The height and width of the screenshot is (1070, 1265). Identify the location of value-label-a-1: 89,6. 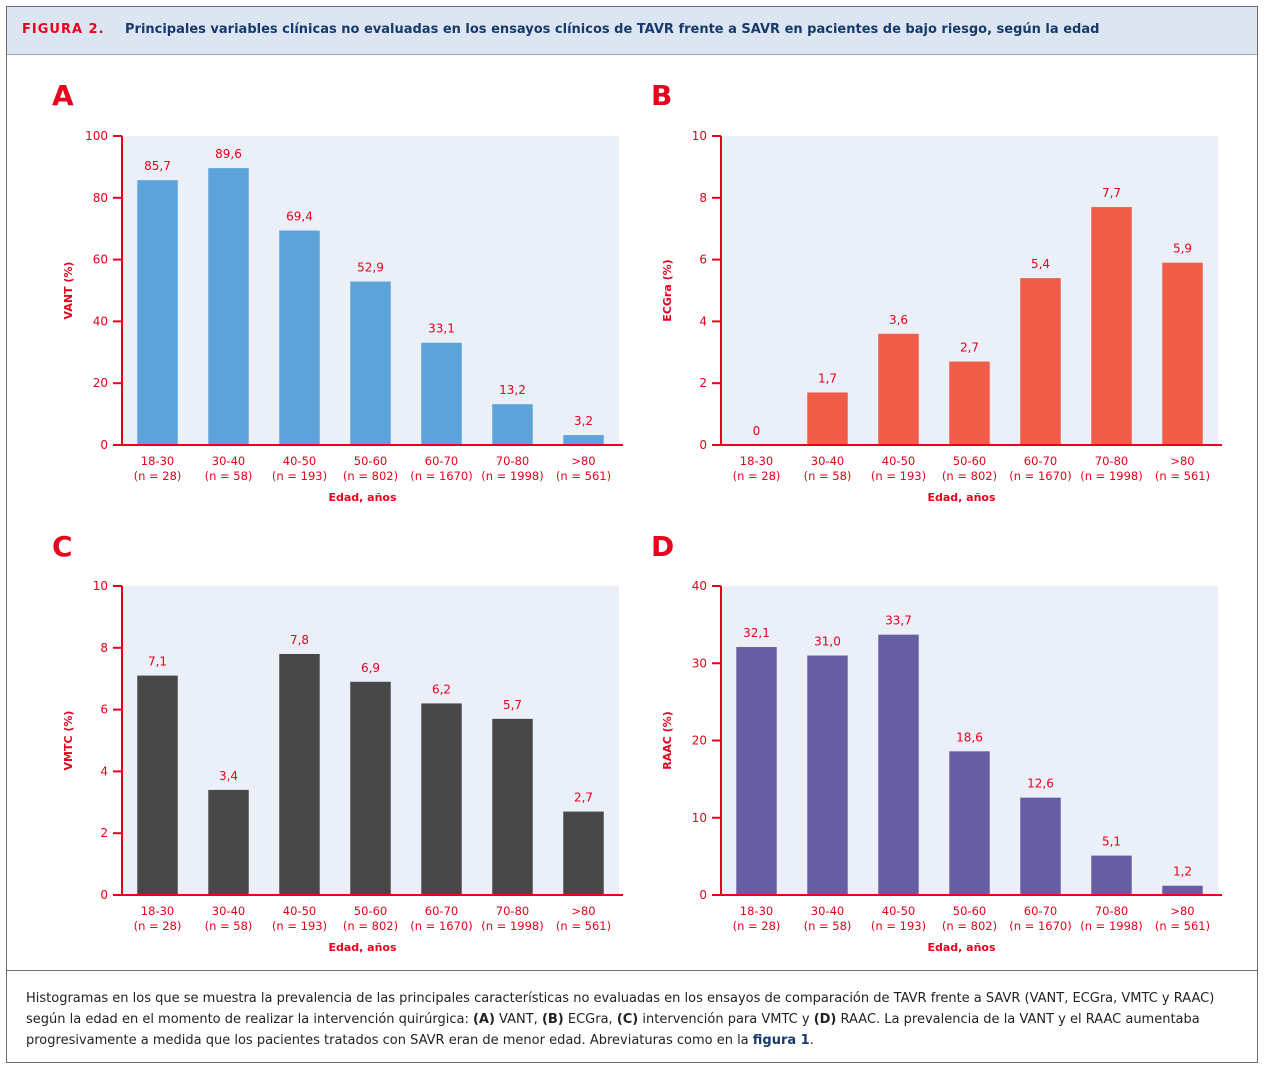
(228, 154).